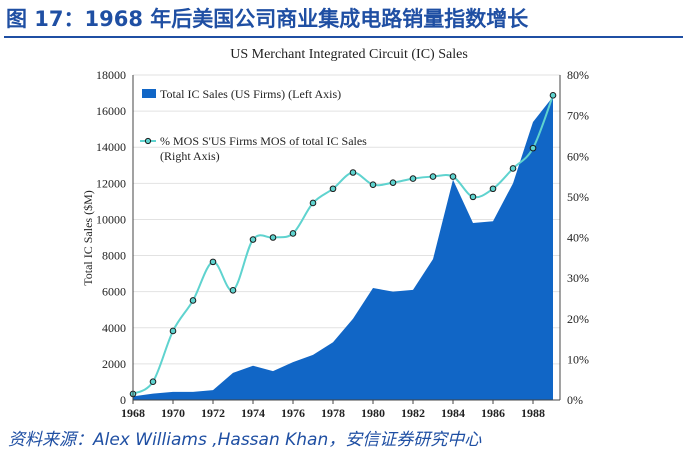  Describe the element at coordinates (578, 197) in the screenshot. I see `y2-tick-label: 50%` at that location.